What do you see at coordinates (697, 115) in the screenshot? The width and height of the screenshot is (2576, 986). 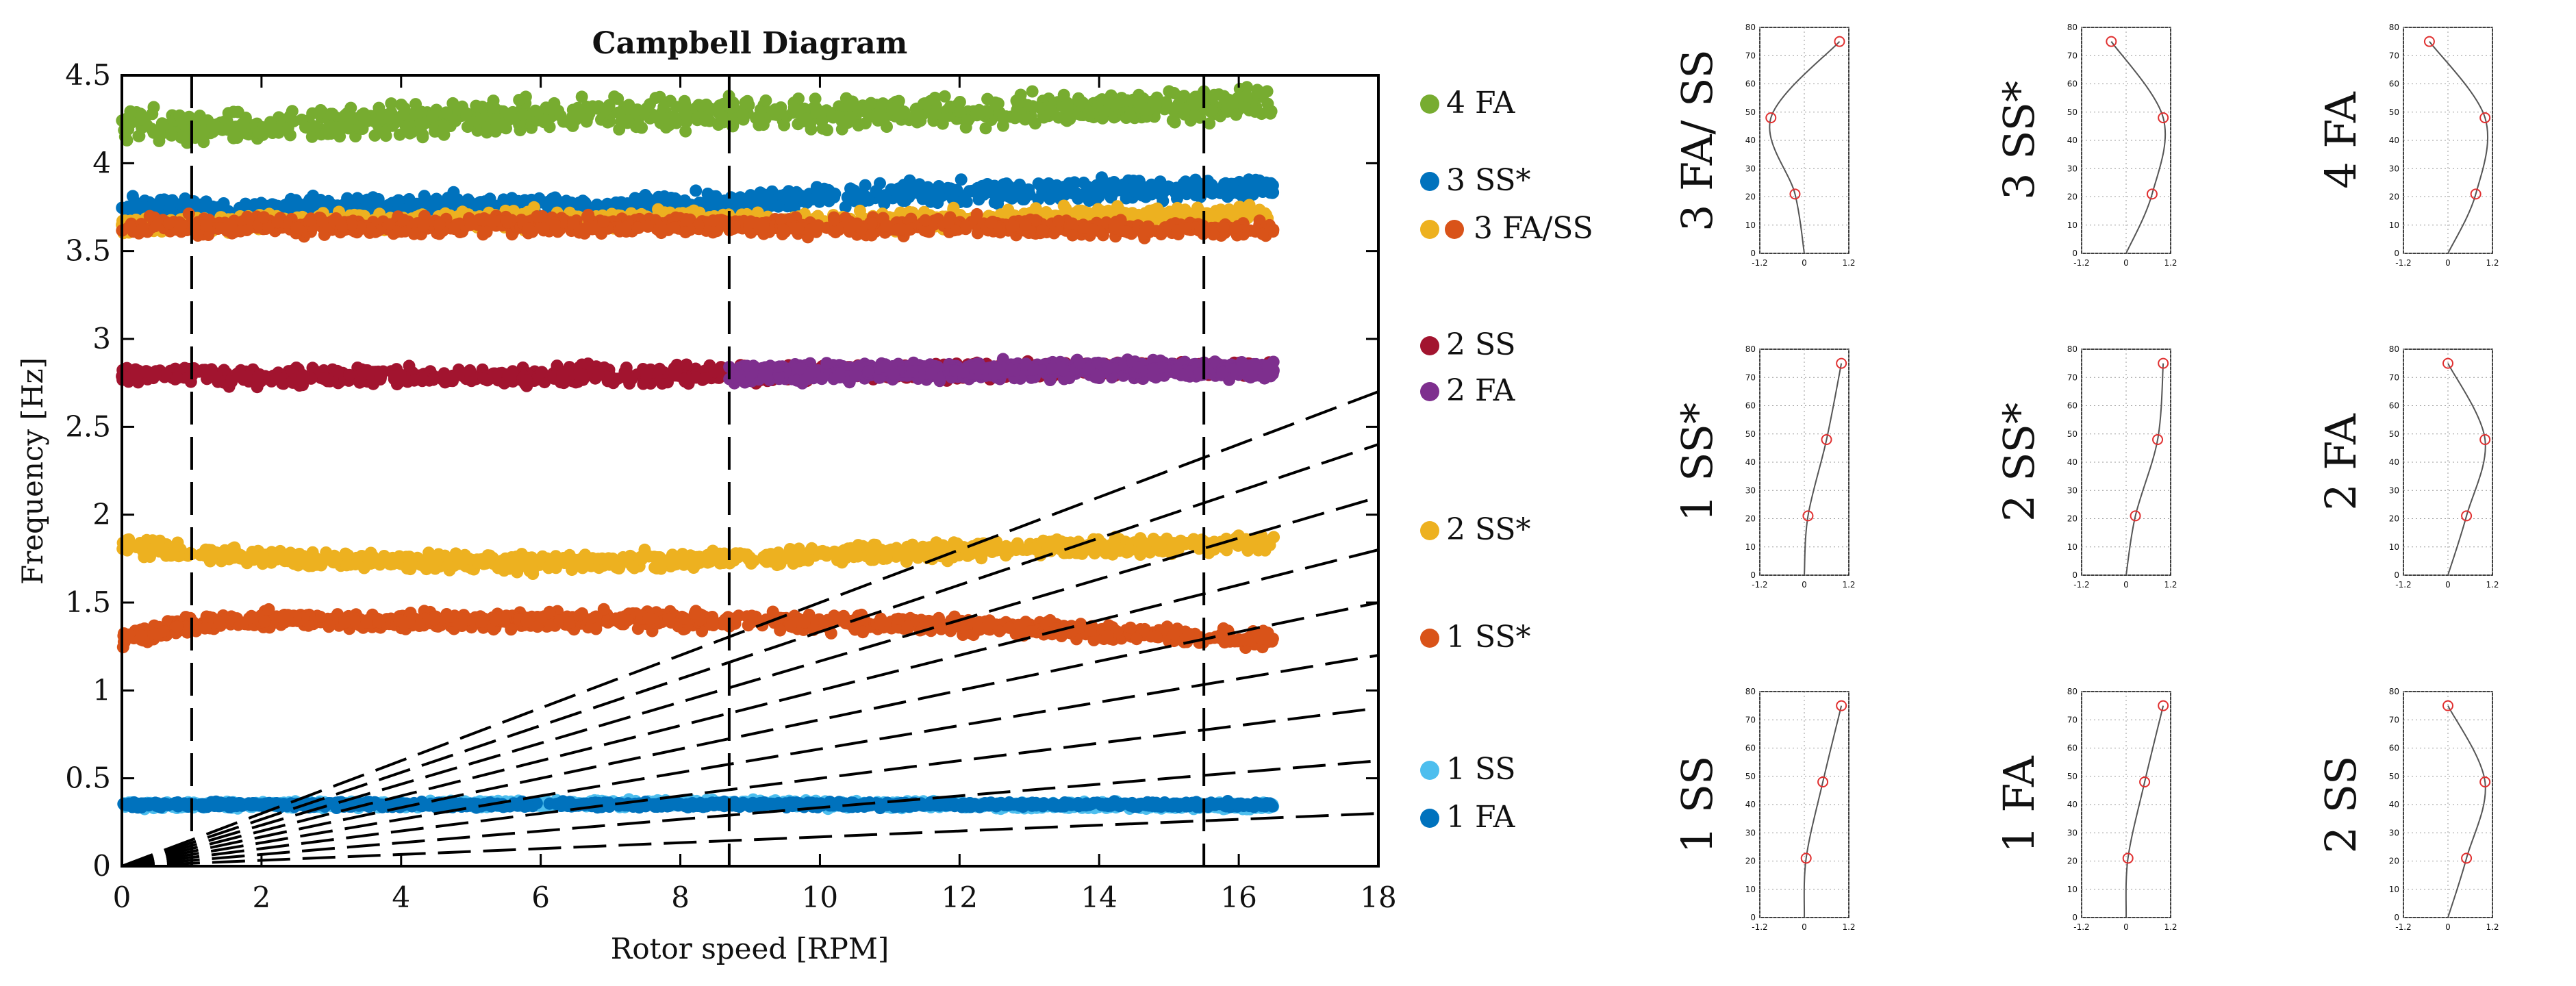 I see `series-4-fa` at bounding box center [697, 115].